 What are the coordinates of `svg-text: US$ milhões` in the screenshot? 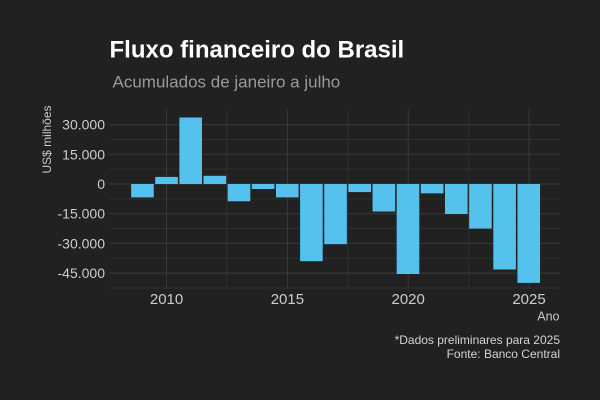 It's located at (47, 139).